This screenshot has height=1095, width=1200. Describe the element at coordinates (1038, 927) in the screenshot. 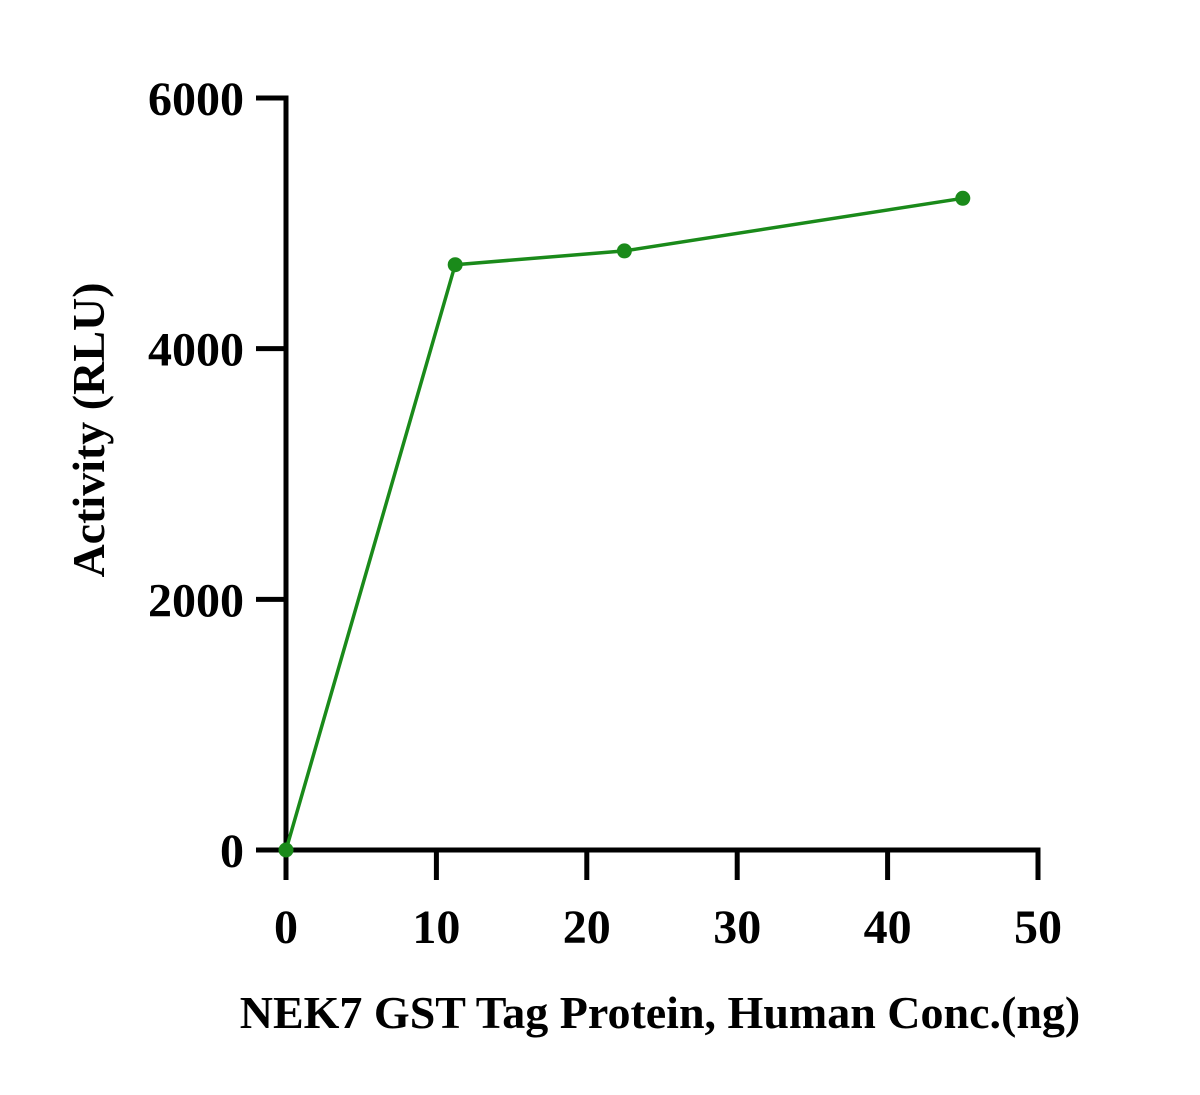

I see `x-tick-label: 50` at that location.